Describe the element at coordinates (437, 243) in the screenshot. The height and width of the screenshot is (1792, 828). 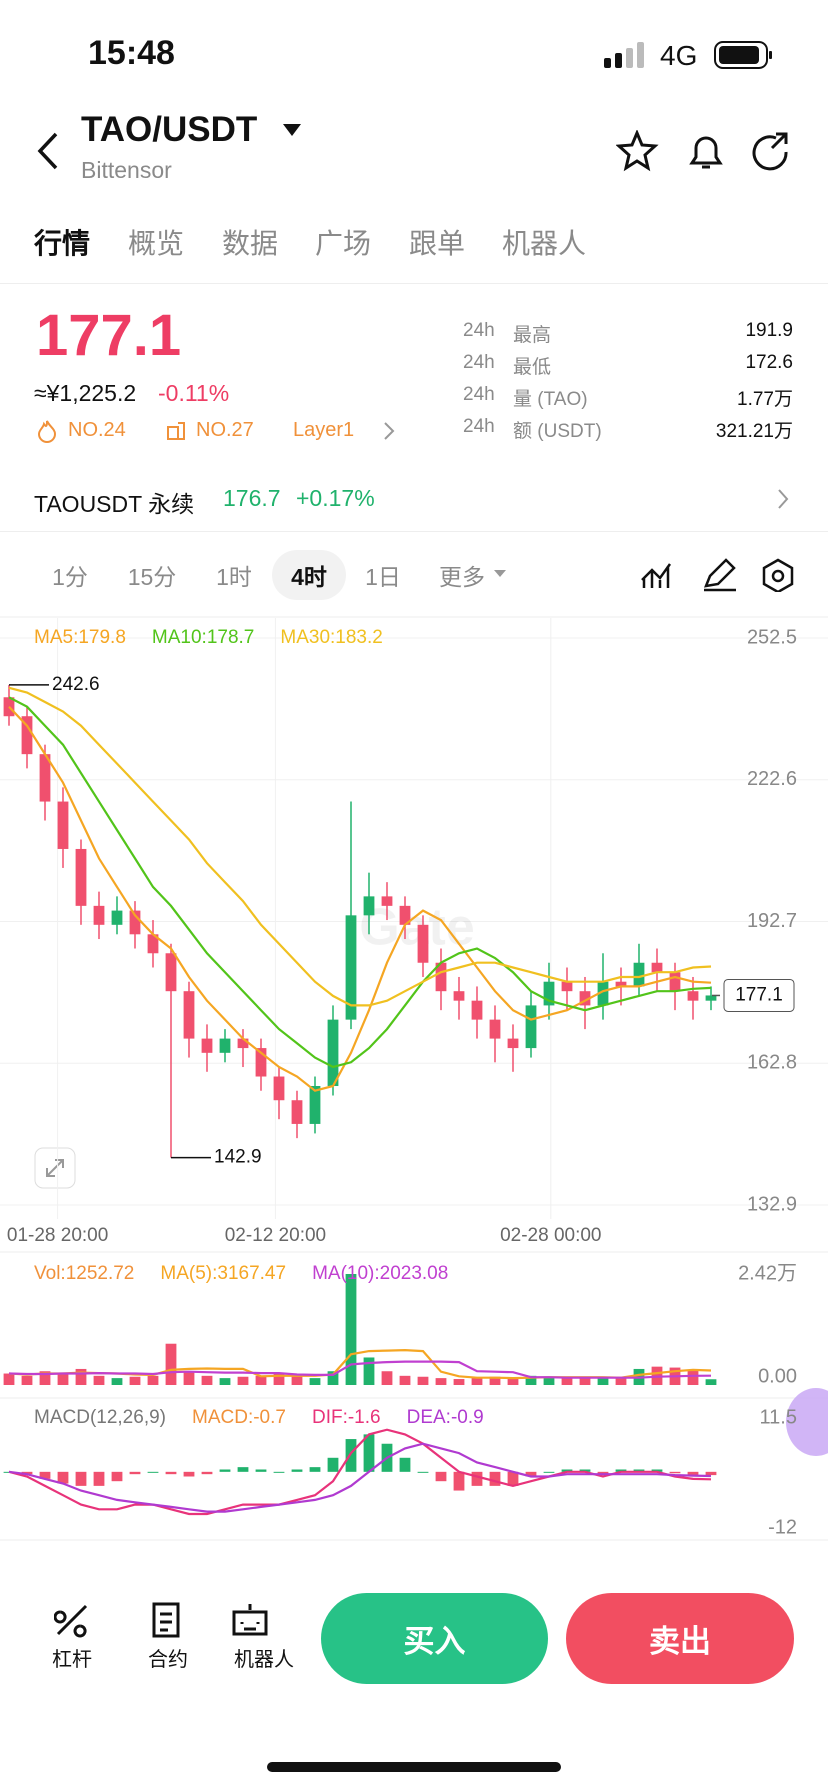
I see `tab: 跟单` at that location.